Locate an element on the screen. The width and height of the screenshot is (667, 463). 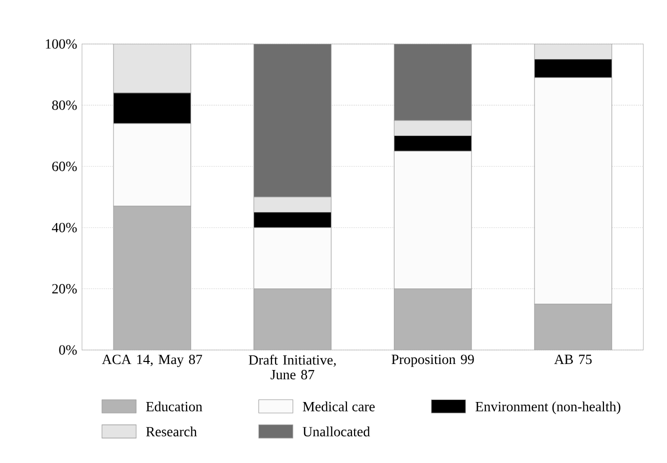
y-tick-label: 60% is located at coordinates (64, 167).